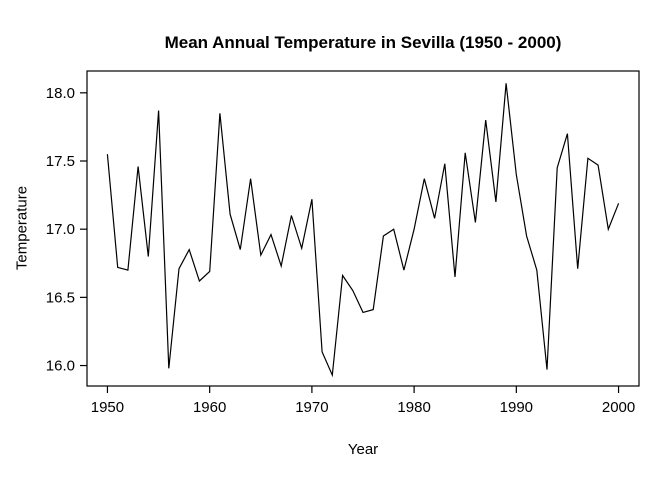 The width and height of the screenshot is (672, 480). I want to click on y-tick-label: 16.0, so click(60, 366).